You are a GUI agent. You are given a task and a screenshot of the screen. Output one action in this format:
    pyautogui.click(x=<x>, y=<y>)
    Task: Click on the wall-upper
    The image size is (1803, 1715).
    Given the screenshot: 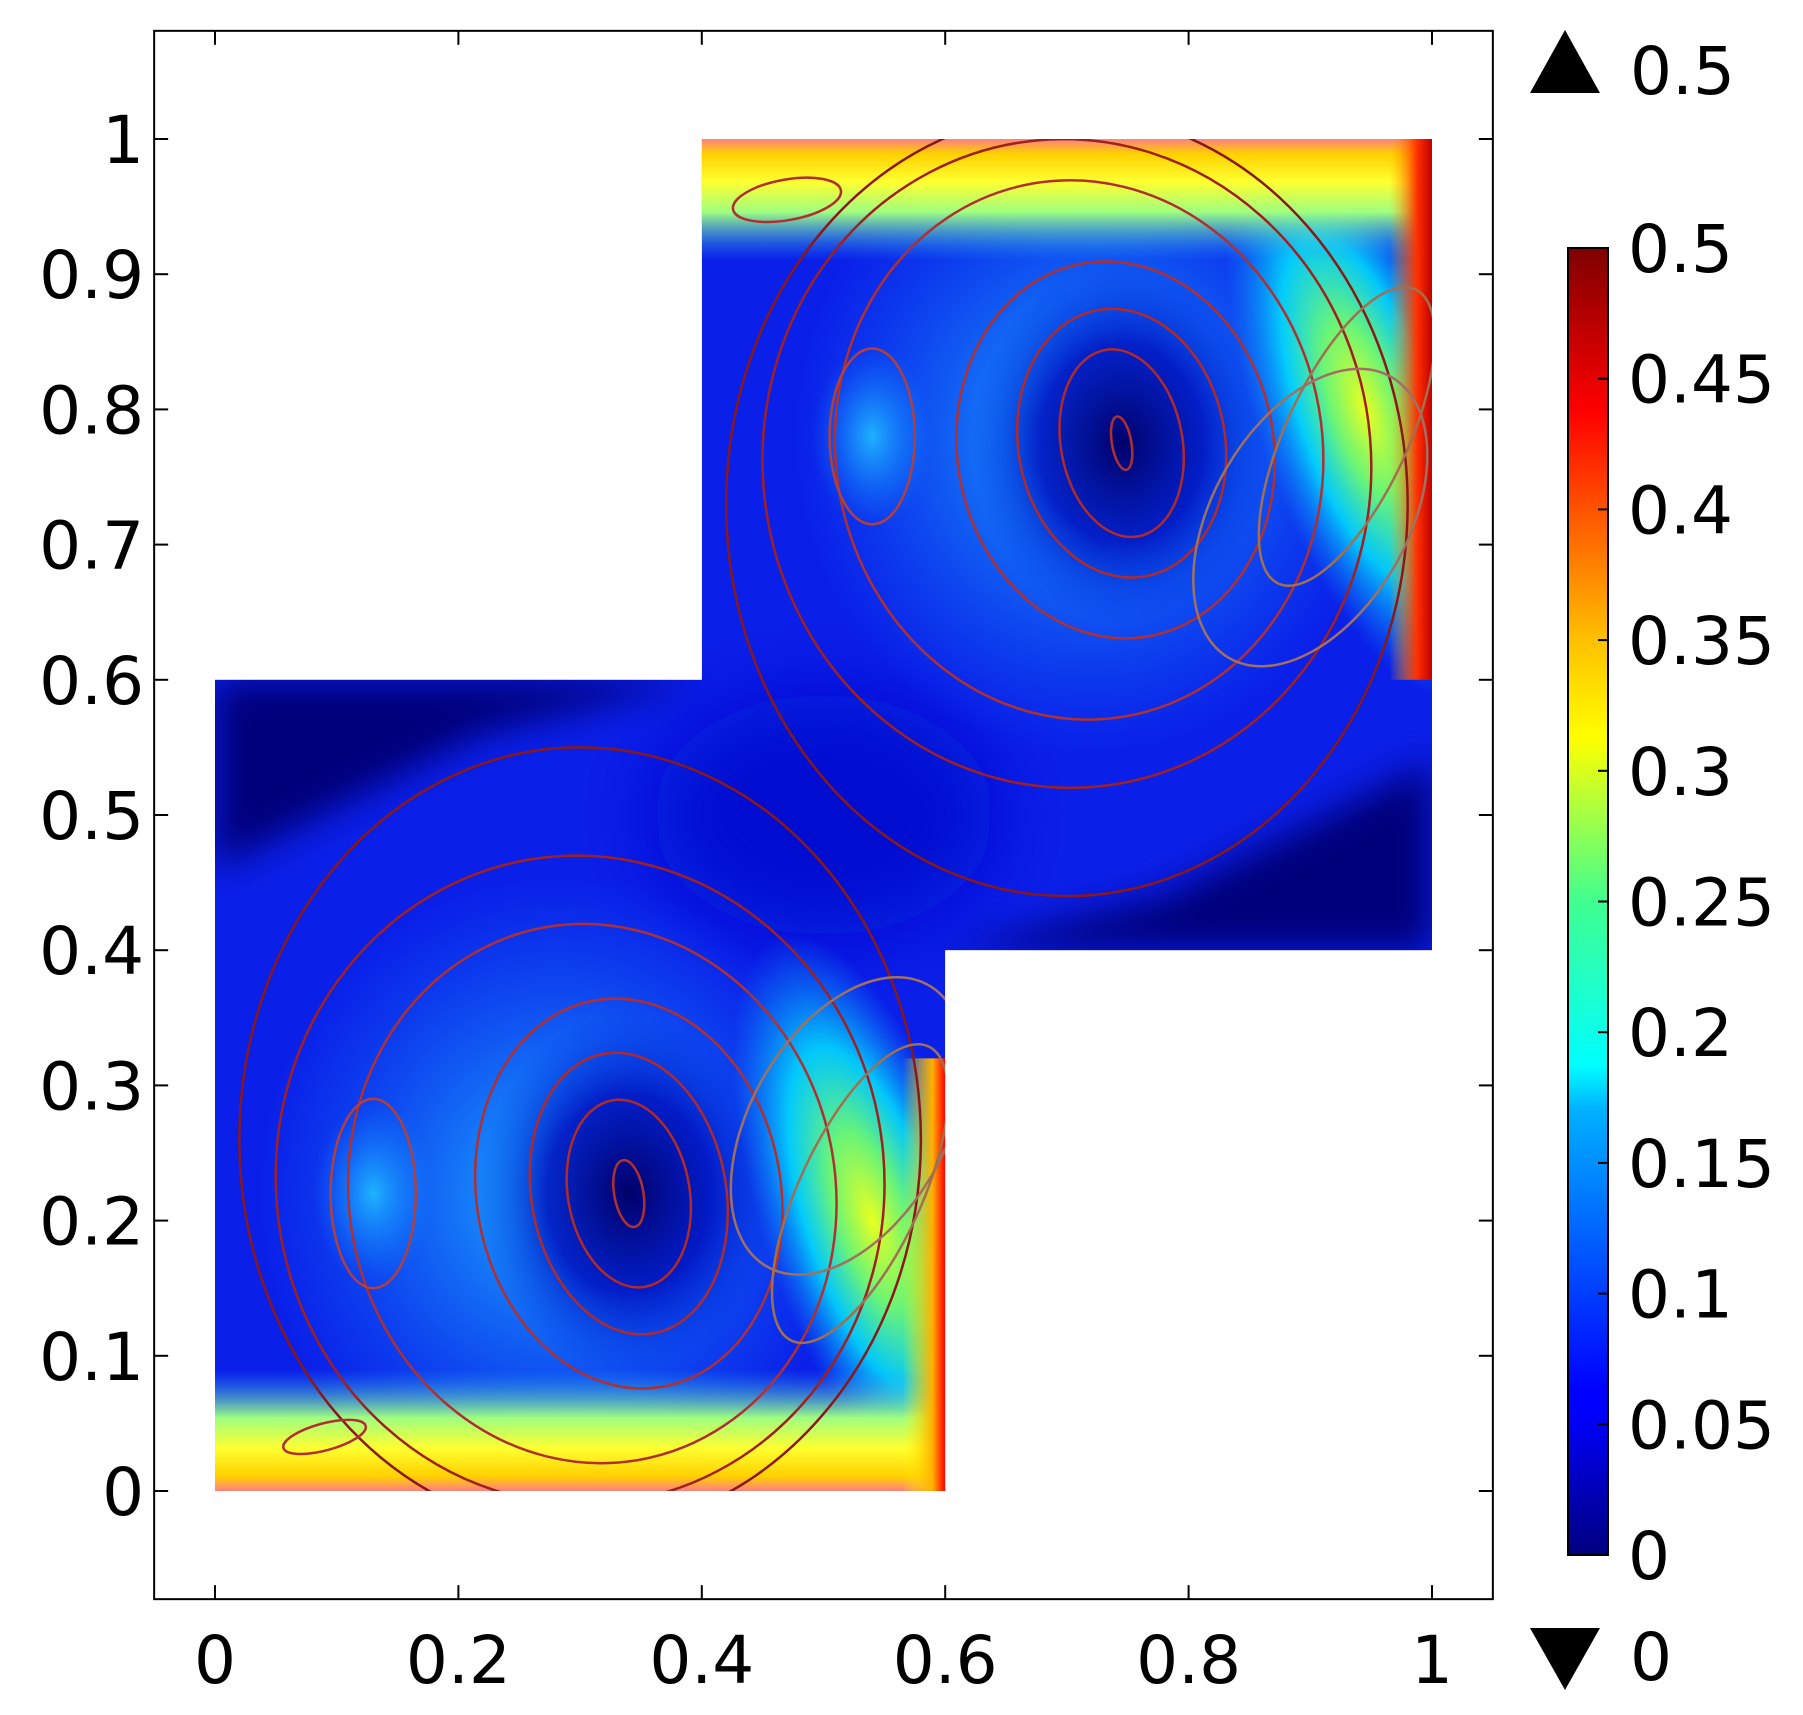 What is the action you would take?
    pyautogui.click(x=1410, y=409)
    